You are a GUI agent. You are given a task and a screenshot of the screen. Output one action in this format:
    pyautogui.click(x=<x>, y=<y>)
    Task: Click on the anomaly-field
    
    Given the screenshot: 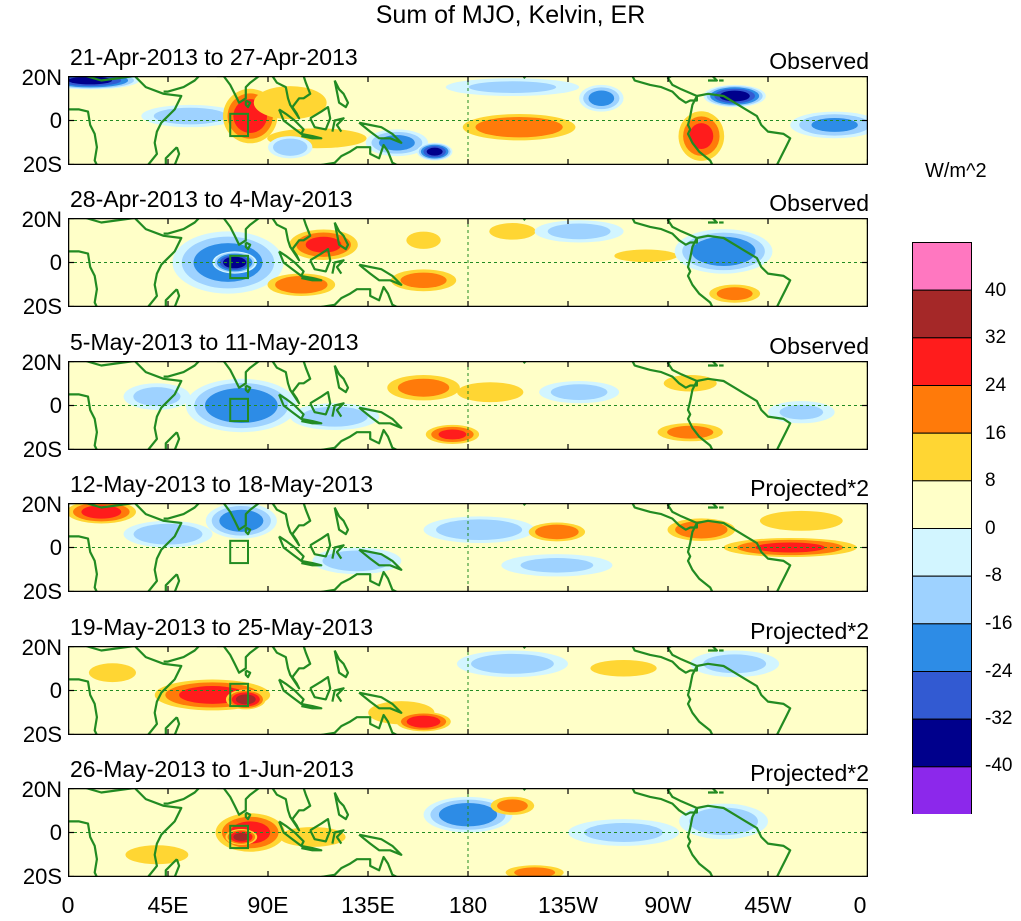 What is the action you would take?
    pyautogui.click(x=446, y=836)
    